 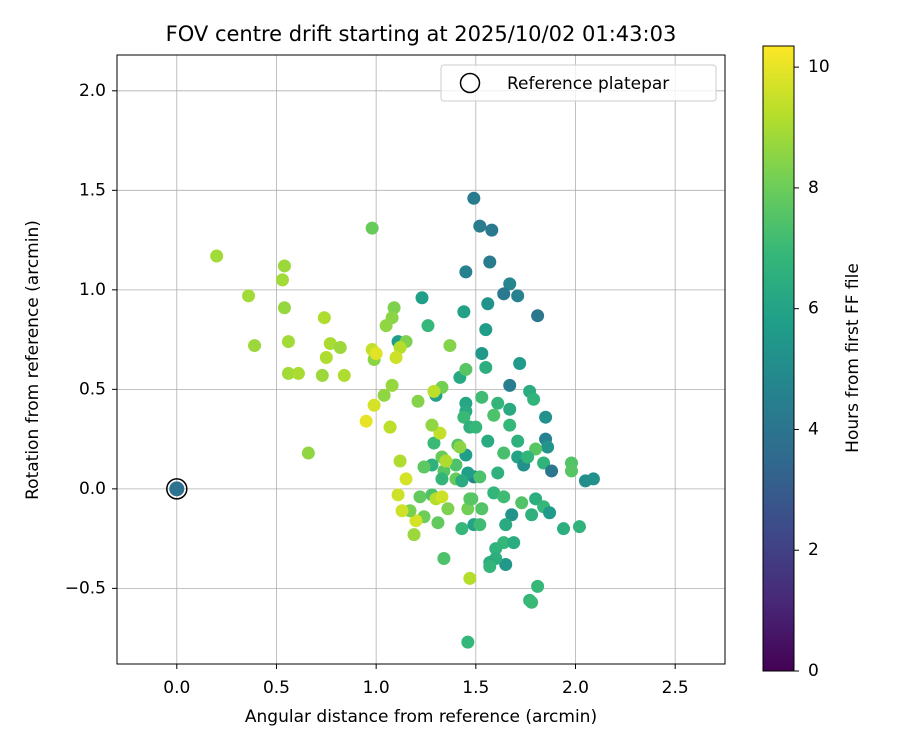 What do you see at coordinates (853, 358) in the screenshot?
I see `colorbar-label: Hours from first FF file` at bounding box center [853, 358].